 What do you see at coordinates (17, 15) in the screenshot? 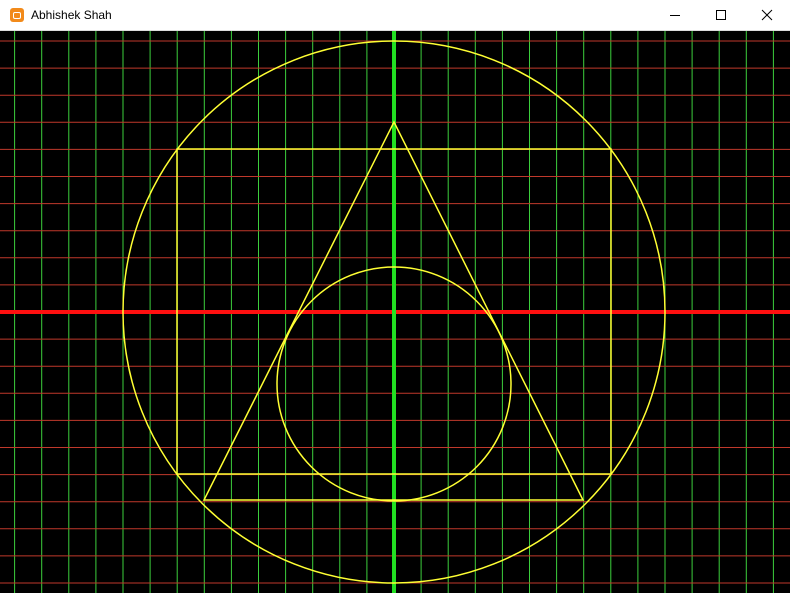
I see `app-icon` at bounding box center [17, 15].